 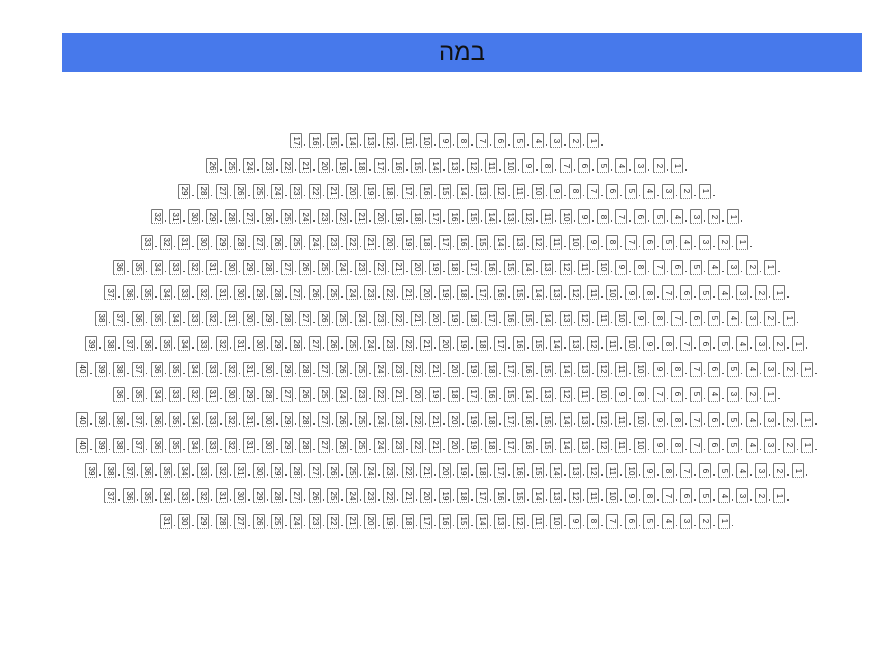 What do you see at coordinates (150, 242) in the screenshot?
I see `seat: 33` at bounding box center [150, 242].